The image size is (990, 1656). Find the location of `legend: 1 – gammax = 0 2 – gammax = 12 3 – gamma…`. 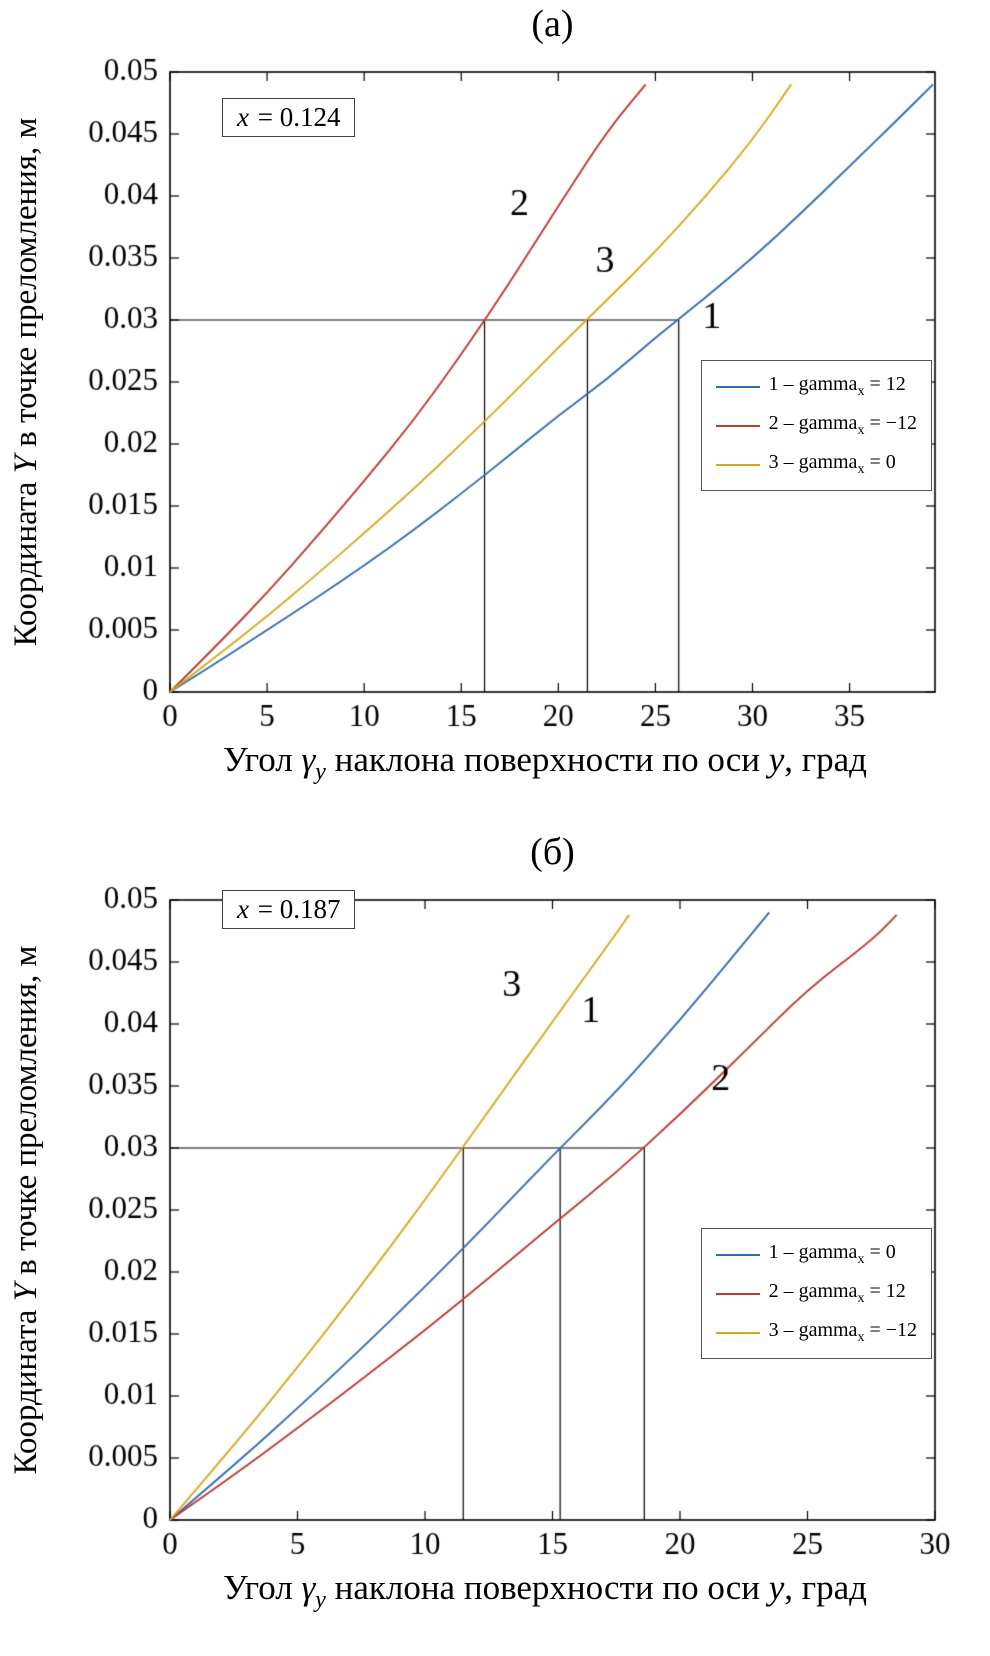

legend: 1 – gammax = 0 2 – gammax = 12 3 – gamma… is located at coordinates (816, 1293).